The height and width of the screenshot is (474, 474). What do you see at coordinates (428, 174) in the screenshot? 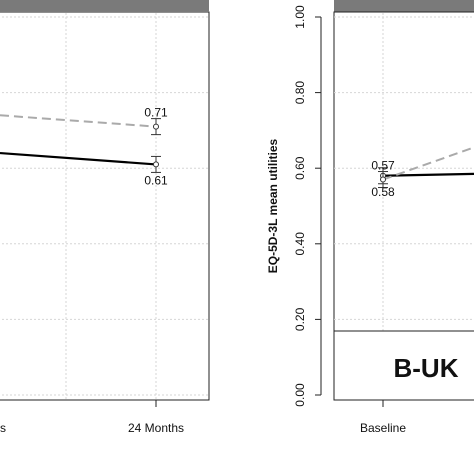
I see `right-series-solid-line` at bounding box center [428, 174].